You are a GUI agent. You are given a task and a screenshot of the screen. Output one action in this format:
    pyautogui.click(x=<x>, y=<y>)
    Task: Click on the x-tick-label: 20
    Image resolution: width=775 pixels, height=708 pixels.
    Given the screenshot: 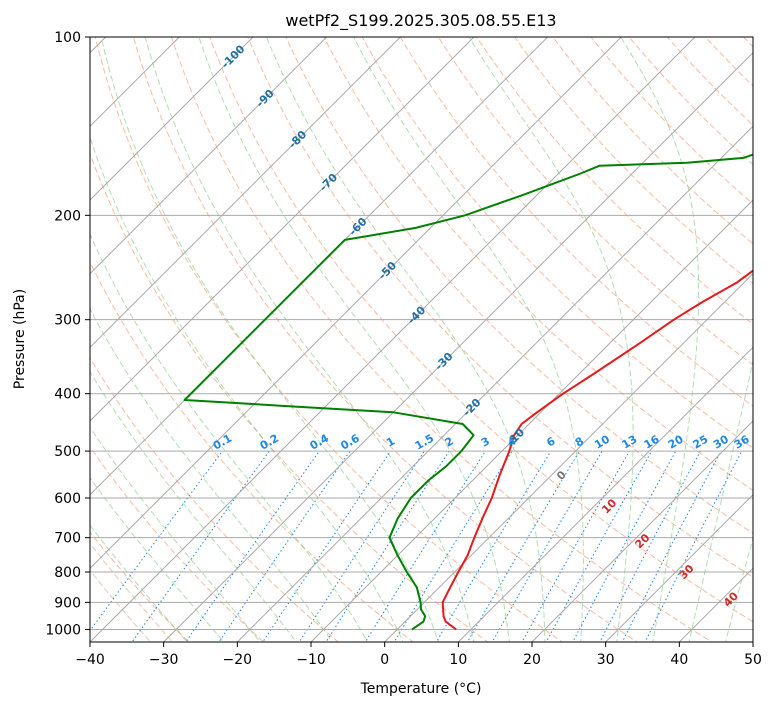 What is the action you would take?
    pyautogui.click(x=532, y=660)
    